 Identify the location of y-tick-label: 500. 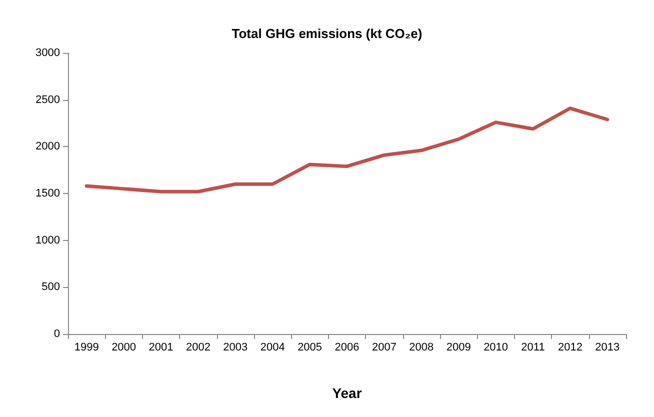
(51, 287).